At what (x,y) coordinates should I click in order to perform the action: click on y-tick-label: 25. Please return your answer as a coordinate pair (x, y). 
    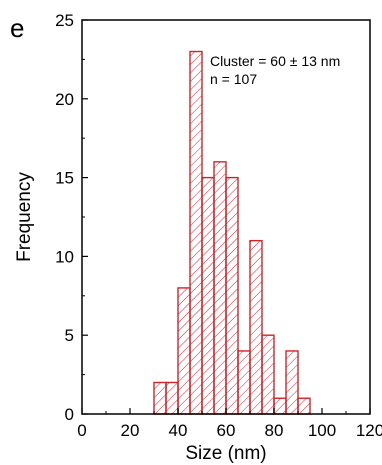
    Looking at the image, I should click on (64, 20).